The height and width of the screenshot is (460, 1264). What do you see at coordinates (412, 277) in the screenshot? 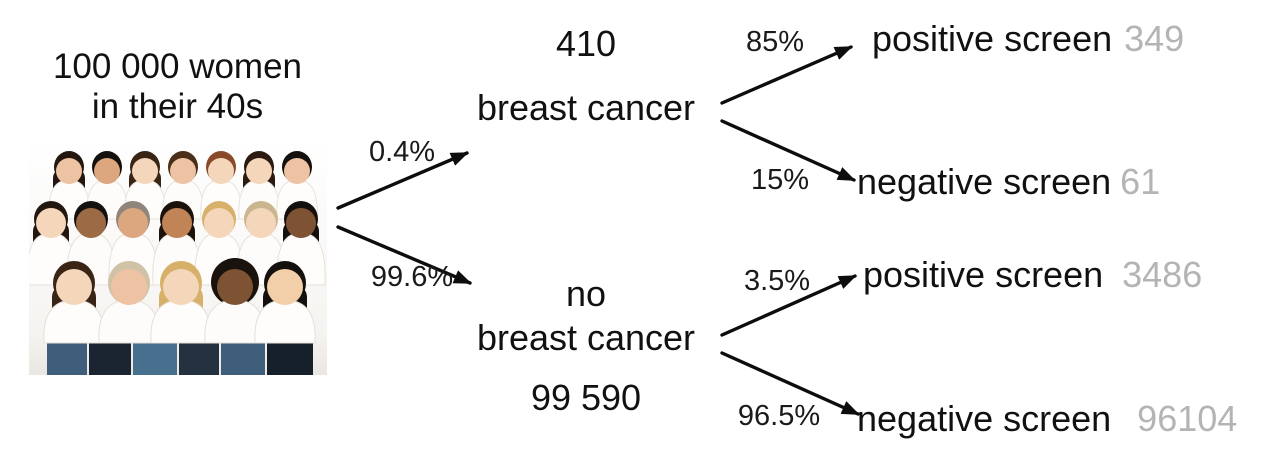
I see `prob-no-cancer: 99.6%` at bounding box center [412, 277].